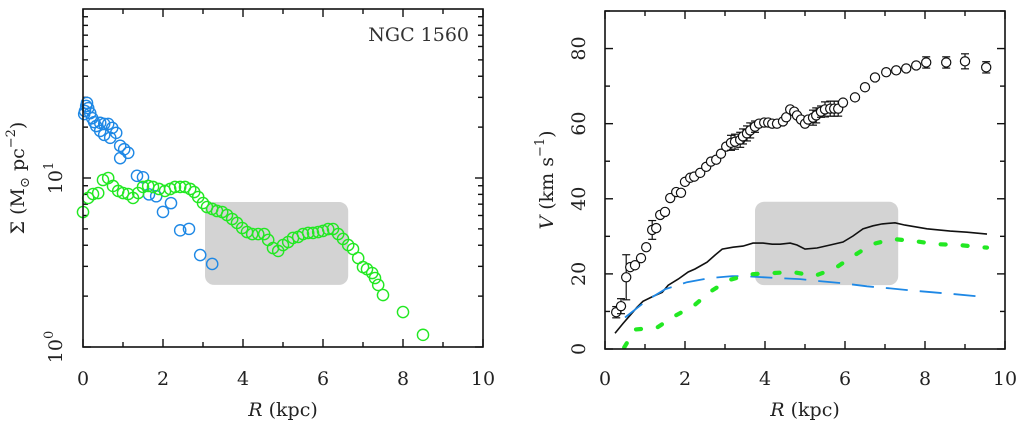 The width and height of the screenshot is (1024, 427). I want to click on y-tick-label: 60, so click(579, 124).